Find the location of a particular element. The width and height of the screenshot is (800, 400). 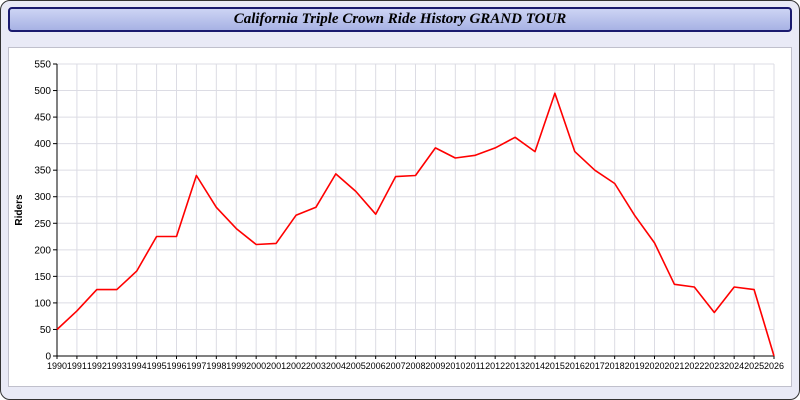

x-tick-label: 2004 is located at coordinates (336, 366).